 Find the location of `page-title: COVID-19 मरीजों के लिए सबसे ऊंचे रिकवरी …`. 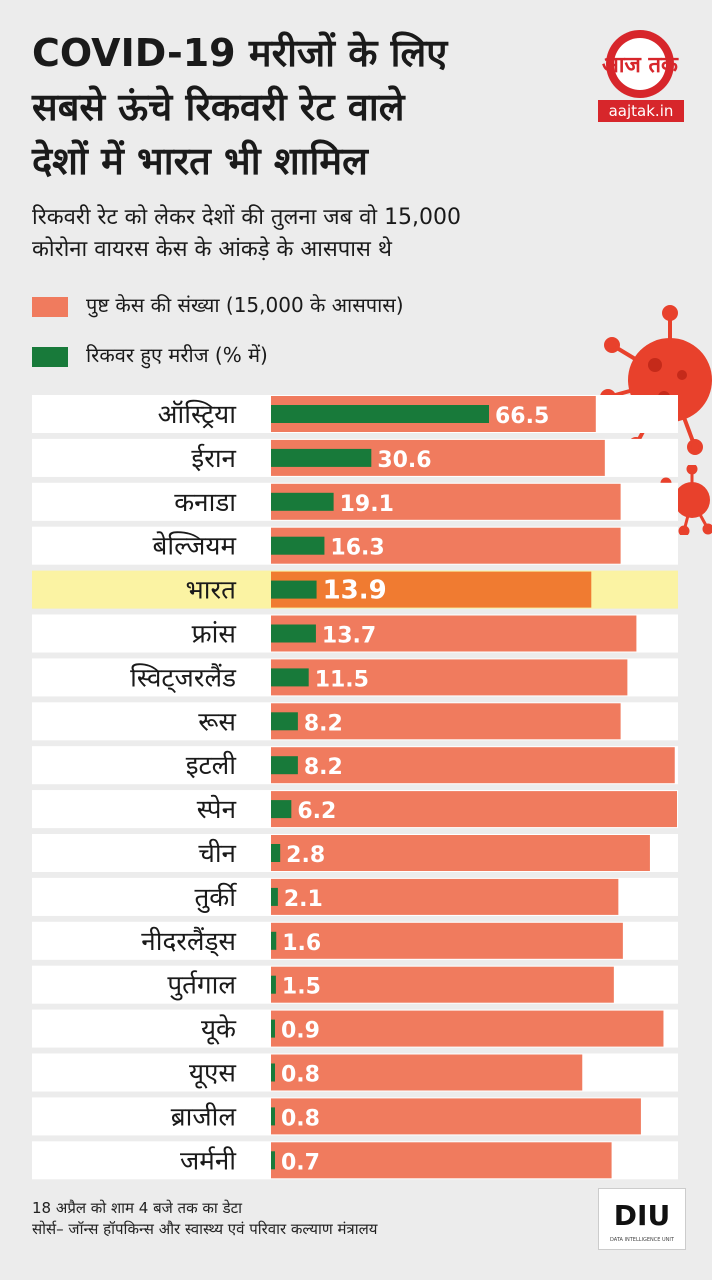

page-title: COVID-19 मरीजों के लिए सबसे ऊंचे रिकवरी … is located at coordinates (302, 107).